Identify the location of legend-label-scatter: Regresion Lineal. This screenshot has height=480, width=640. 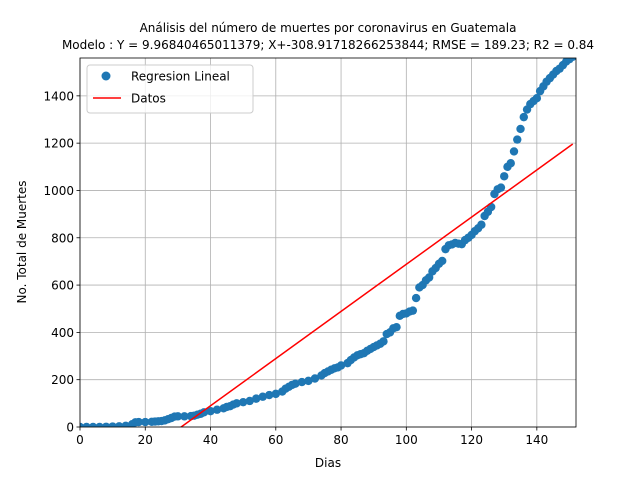
(180, 77).